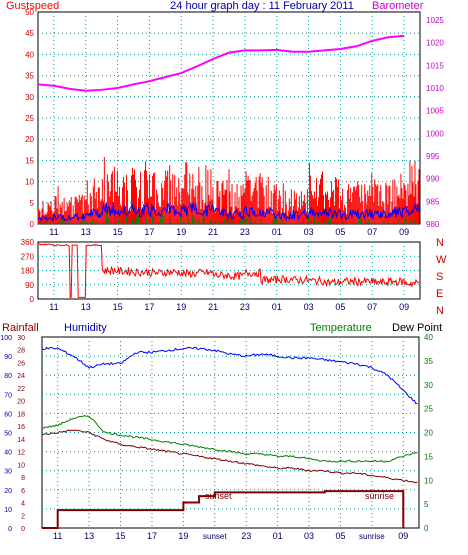 The image size is (468, 555). I want to click on wind-speed-line, so click(228, 212).